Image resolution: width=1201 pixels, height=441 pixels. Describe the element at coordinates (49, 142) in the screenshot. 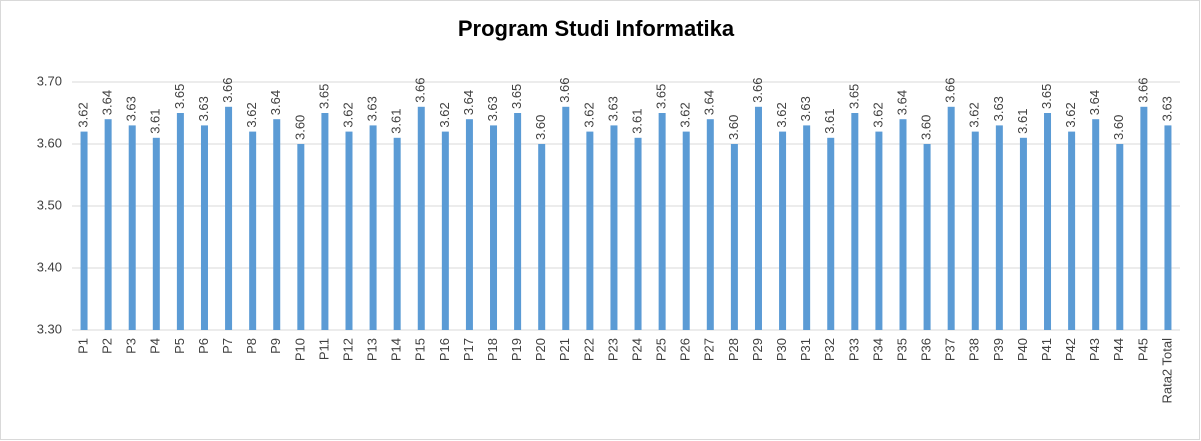

I see `y-tick-label: 3.60` at that location.